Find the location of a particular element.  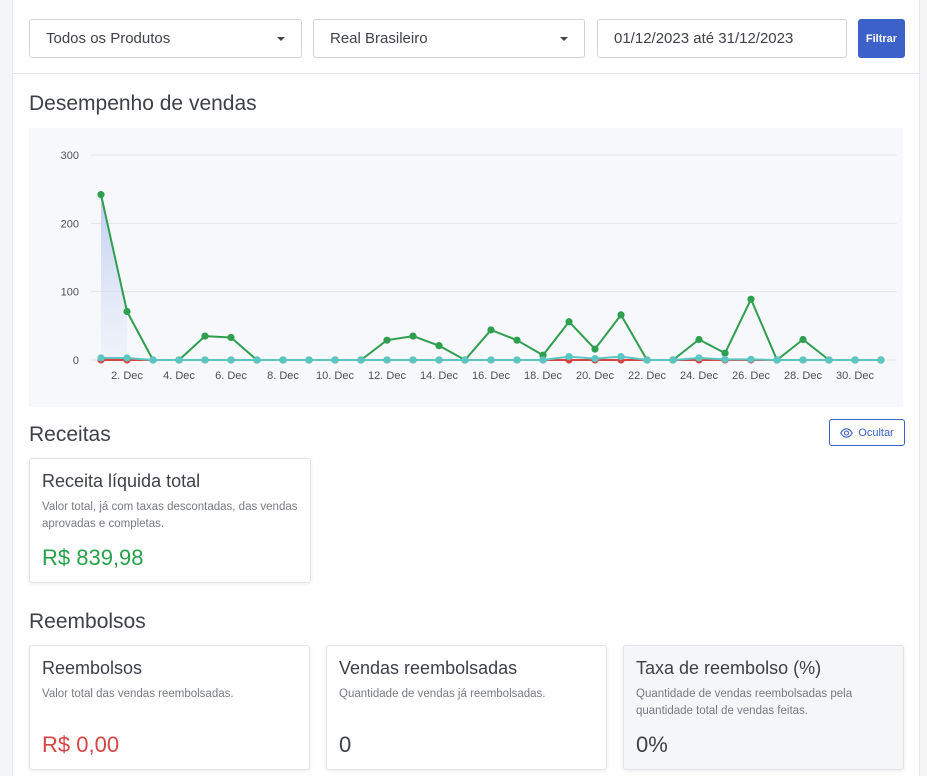

x-tick-label: 24. Dec is located at coordinates (699, 376).